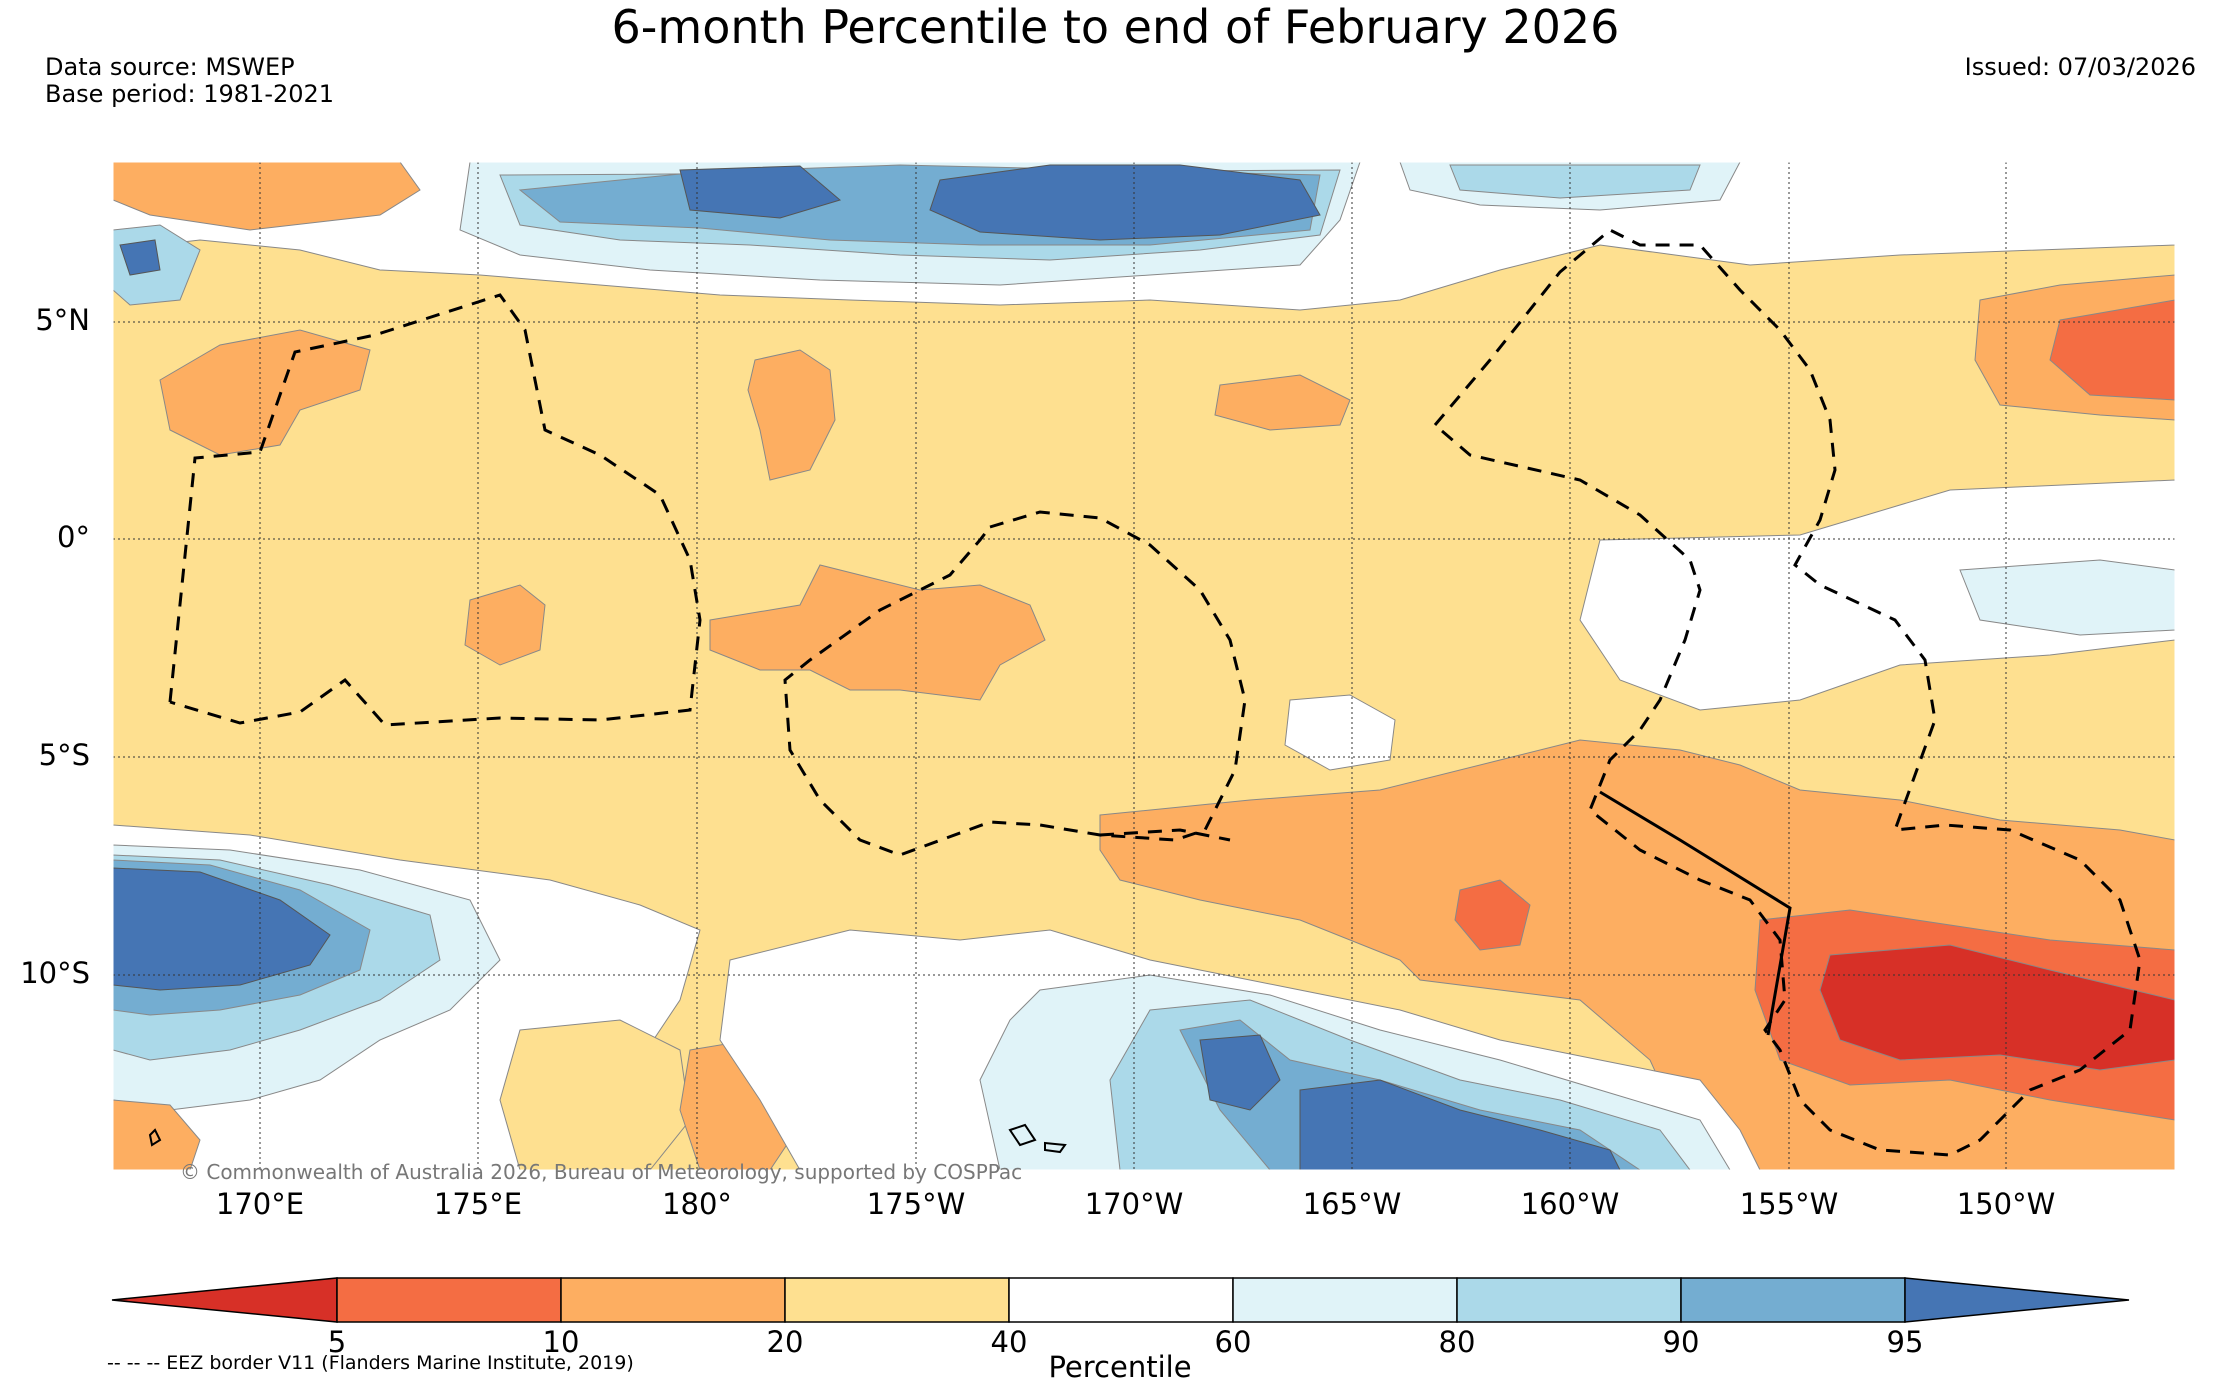  I want to click on southwest-dark-blue, so click(222, 929).